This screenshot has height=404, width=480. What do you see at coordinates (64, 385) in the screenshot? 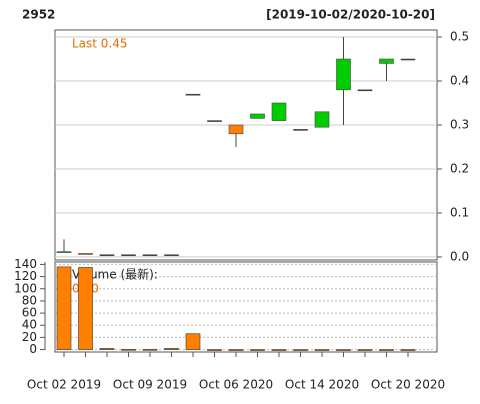
I see `x-tick-label: Oct 02 2019` at bounding box center [64, 385].